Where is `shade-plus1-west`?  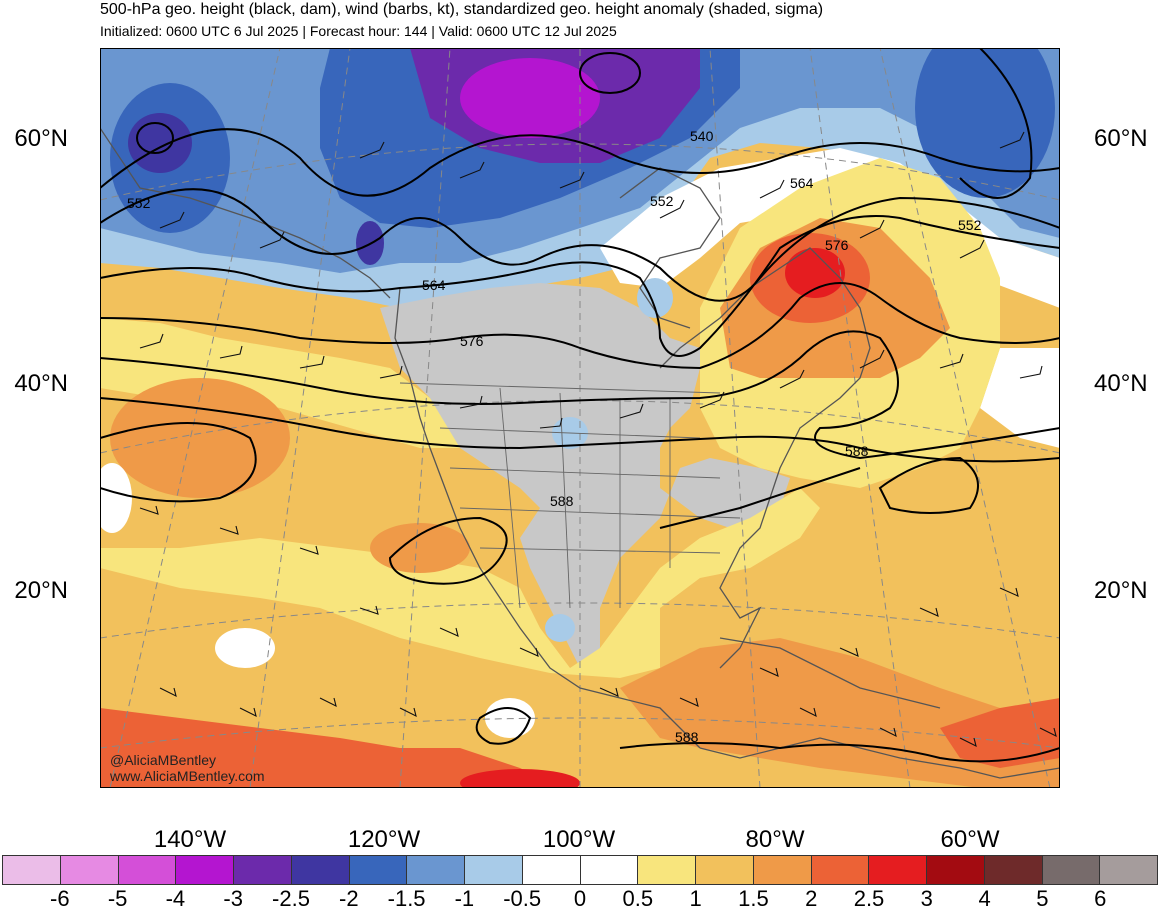 shade-plus1-west is located at coordinates (280, 383).